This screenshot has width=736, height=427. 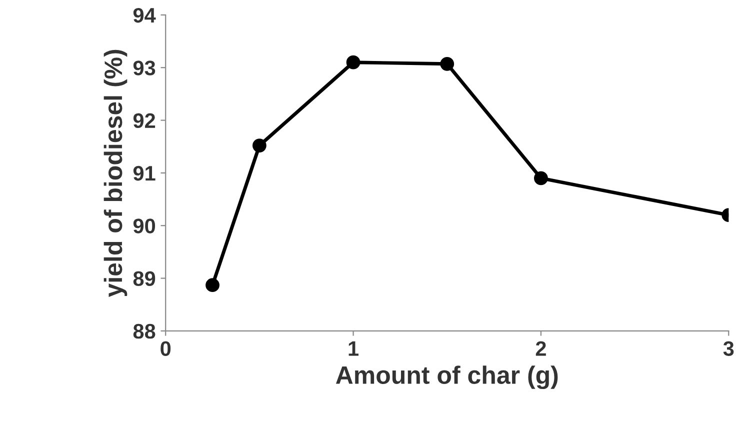 What do you see at coordinates (144, 173) in the screenshot?
I see `y-tick-label: 91` at bounding box center [144, 173].